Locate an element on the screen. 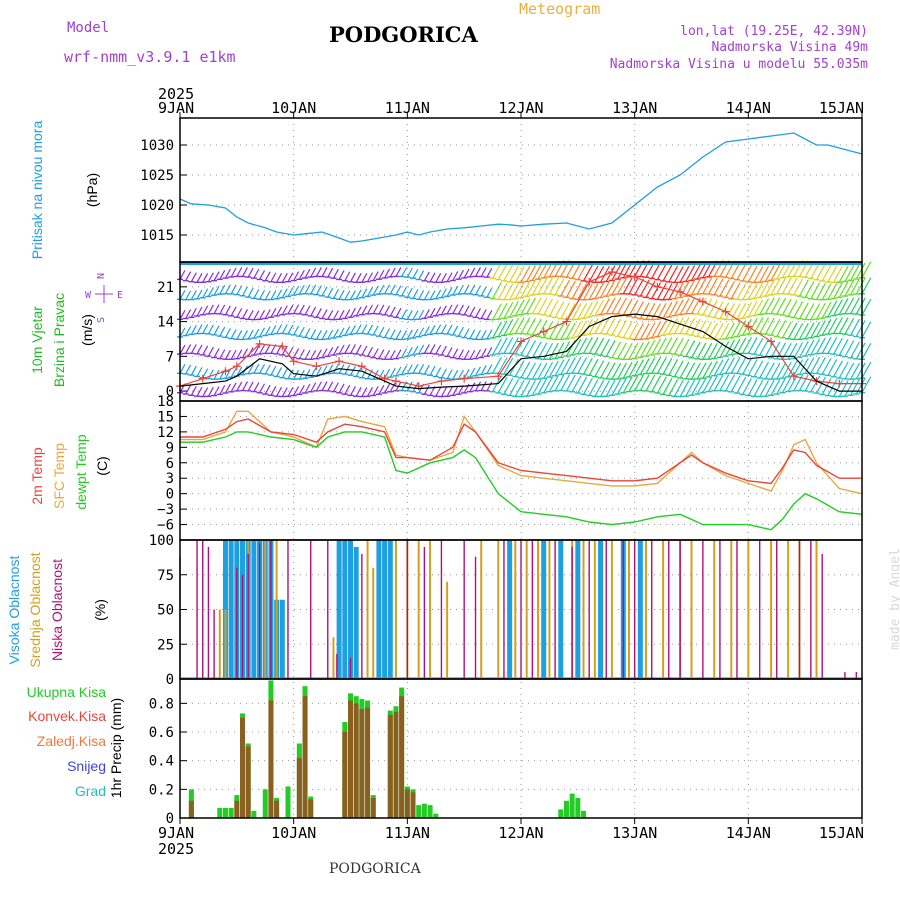 The height and width of the screenshot is (900, 900). y-tick-label: 0.6 is located at coordinates (161, 733).